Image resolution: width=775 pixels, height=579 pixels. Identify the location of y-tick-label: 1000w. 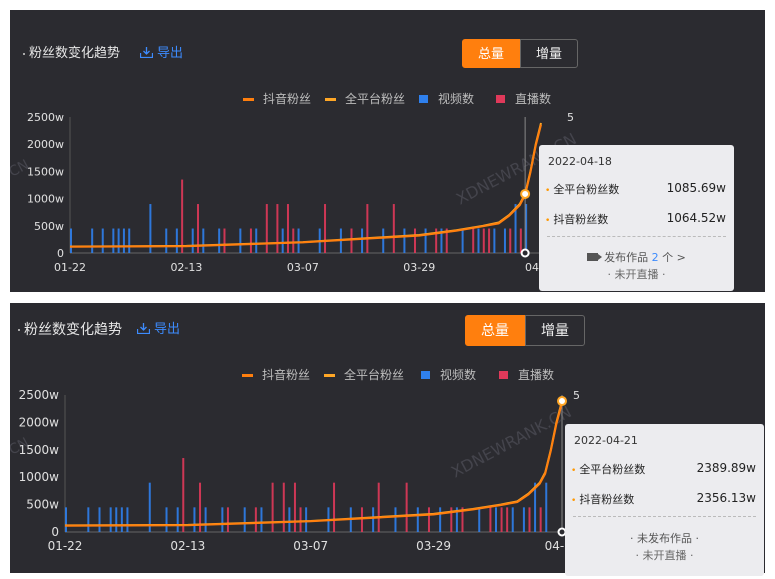
(39, 477).